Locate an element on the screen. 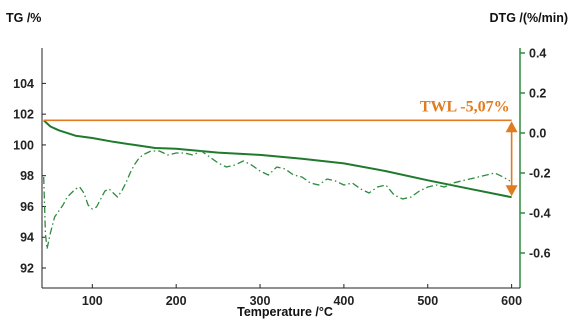  y-tick-label-4: 100 is located at coordinates (23, 145).